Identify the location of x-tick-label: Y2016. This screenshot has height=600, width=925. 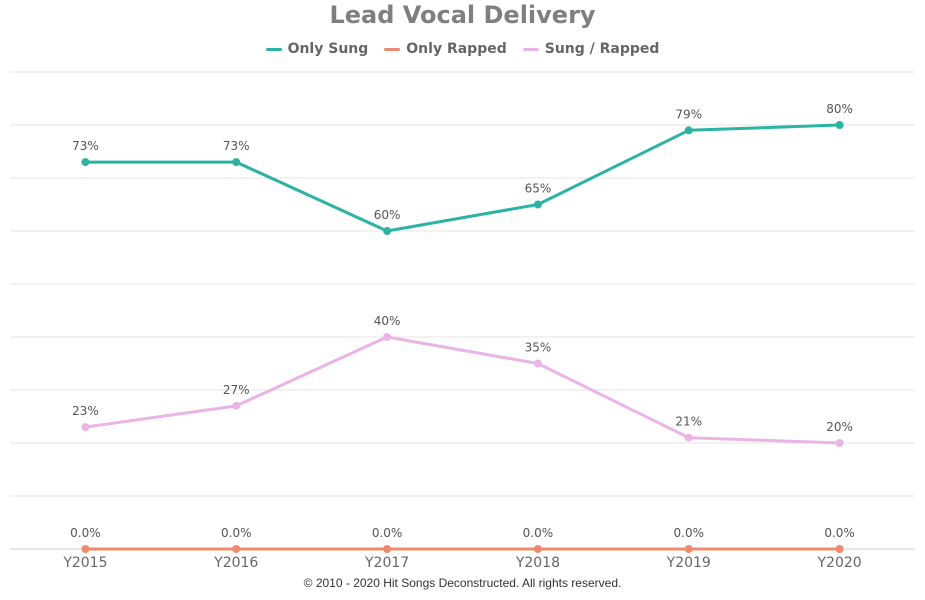
(235, 563).